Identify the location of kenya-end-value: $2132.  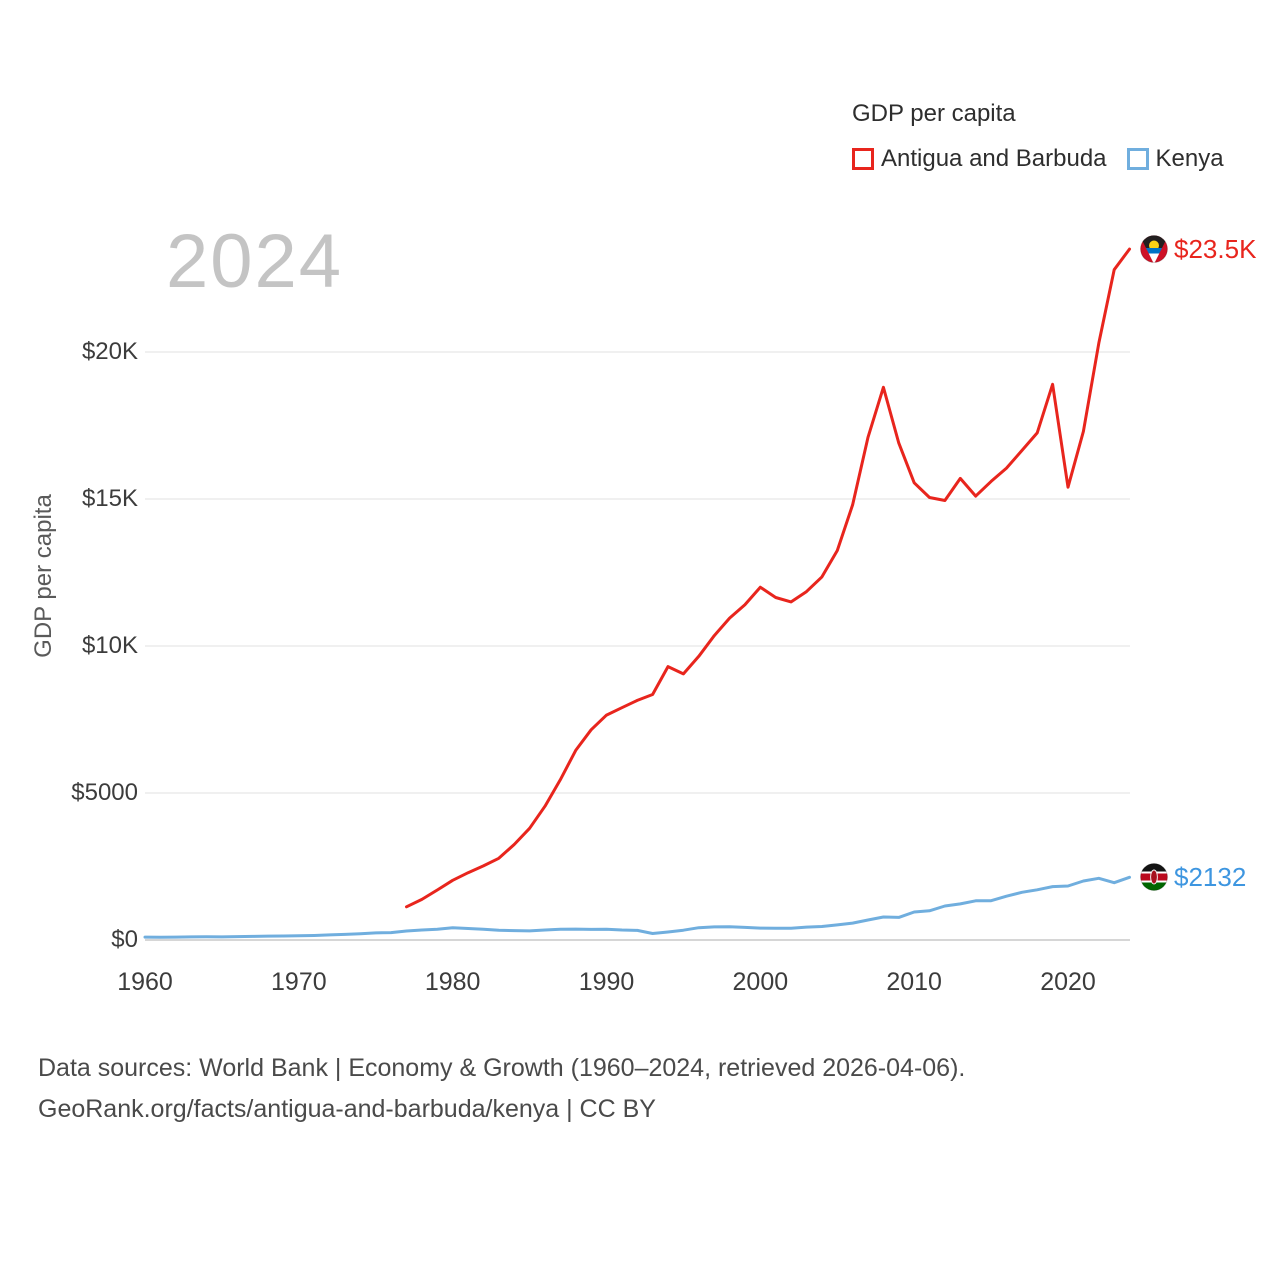
(1210, 876).